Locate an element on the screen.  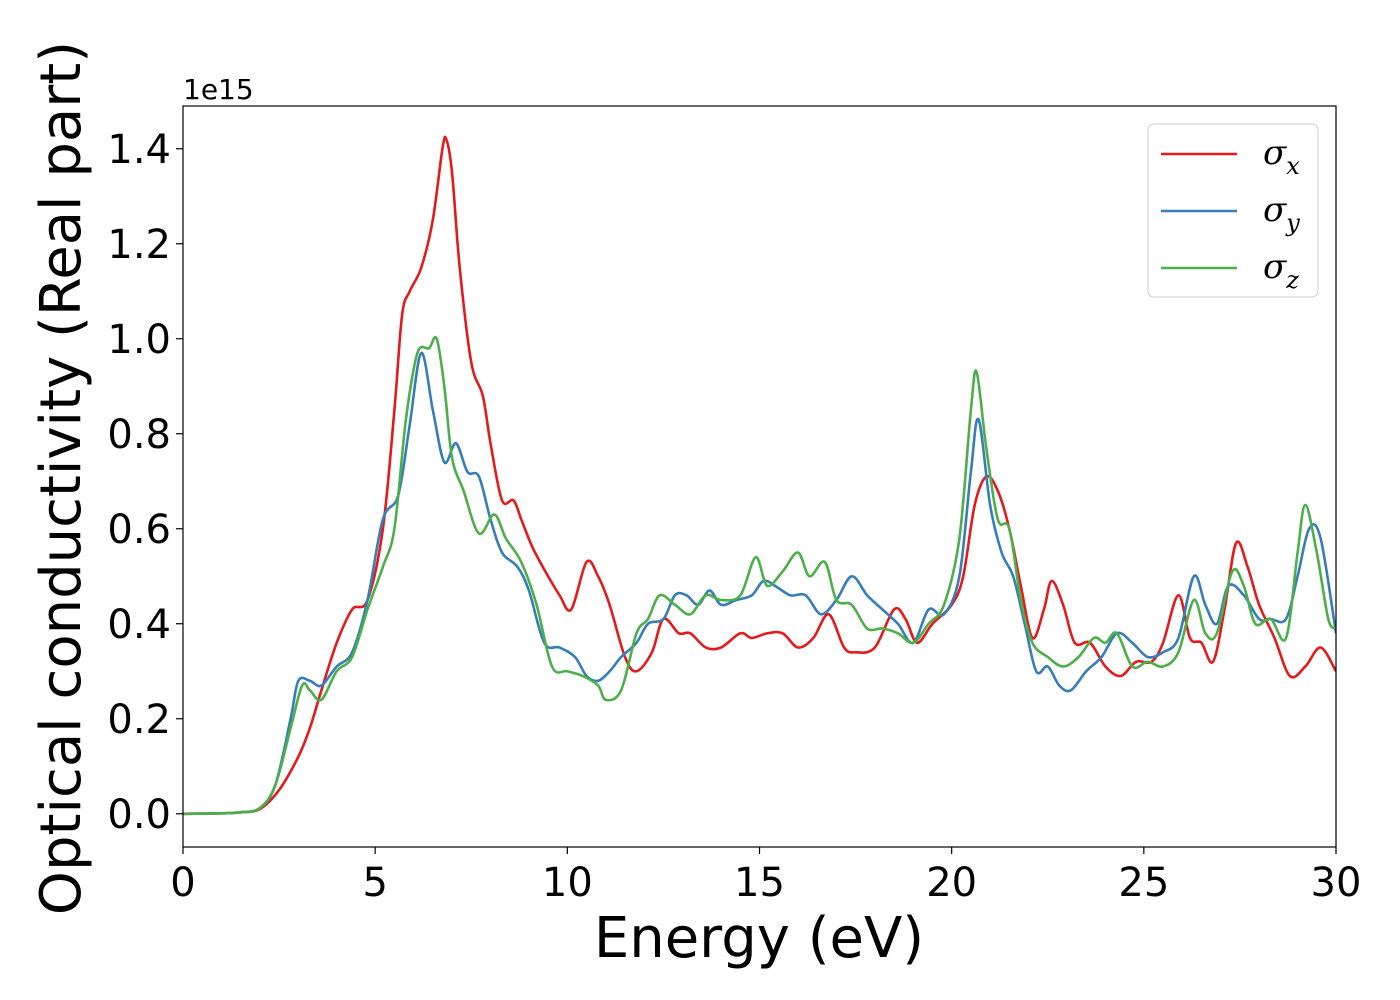
y-axis-title: Optical conductivity (Real part) is located at coordinates (61, 478).